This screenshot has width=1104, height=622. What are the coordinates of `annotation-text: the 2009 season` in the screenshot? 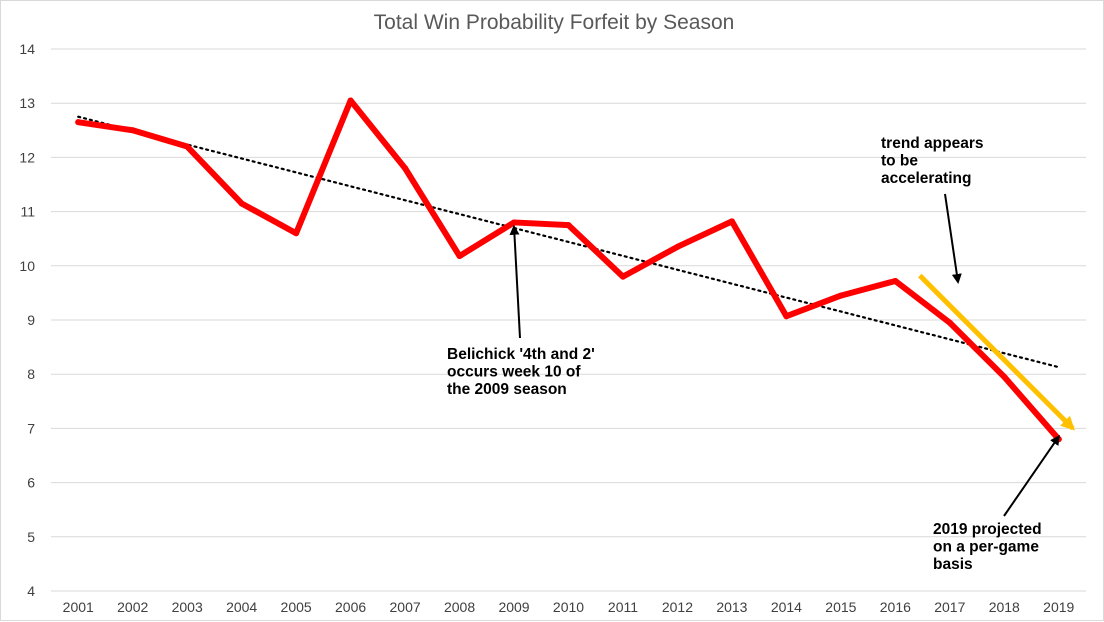 It's located at (507, 389).